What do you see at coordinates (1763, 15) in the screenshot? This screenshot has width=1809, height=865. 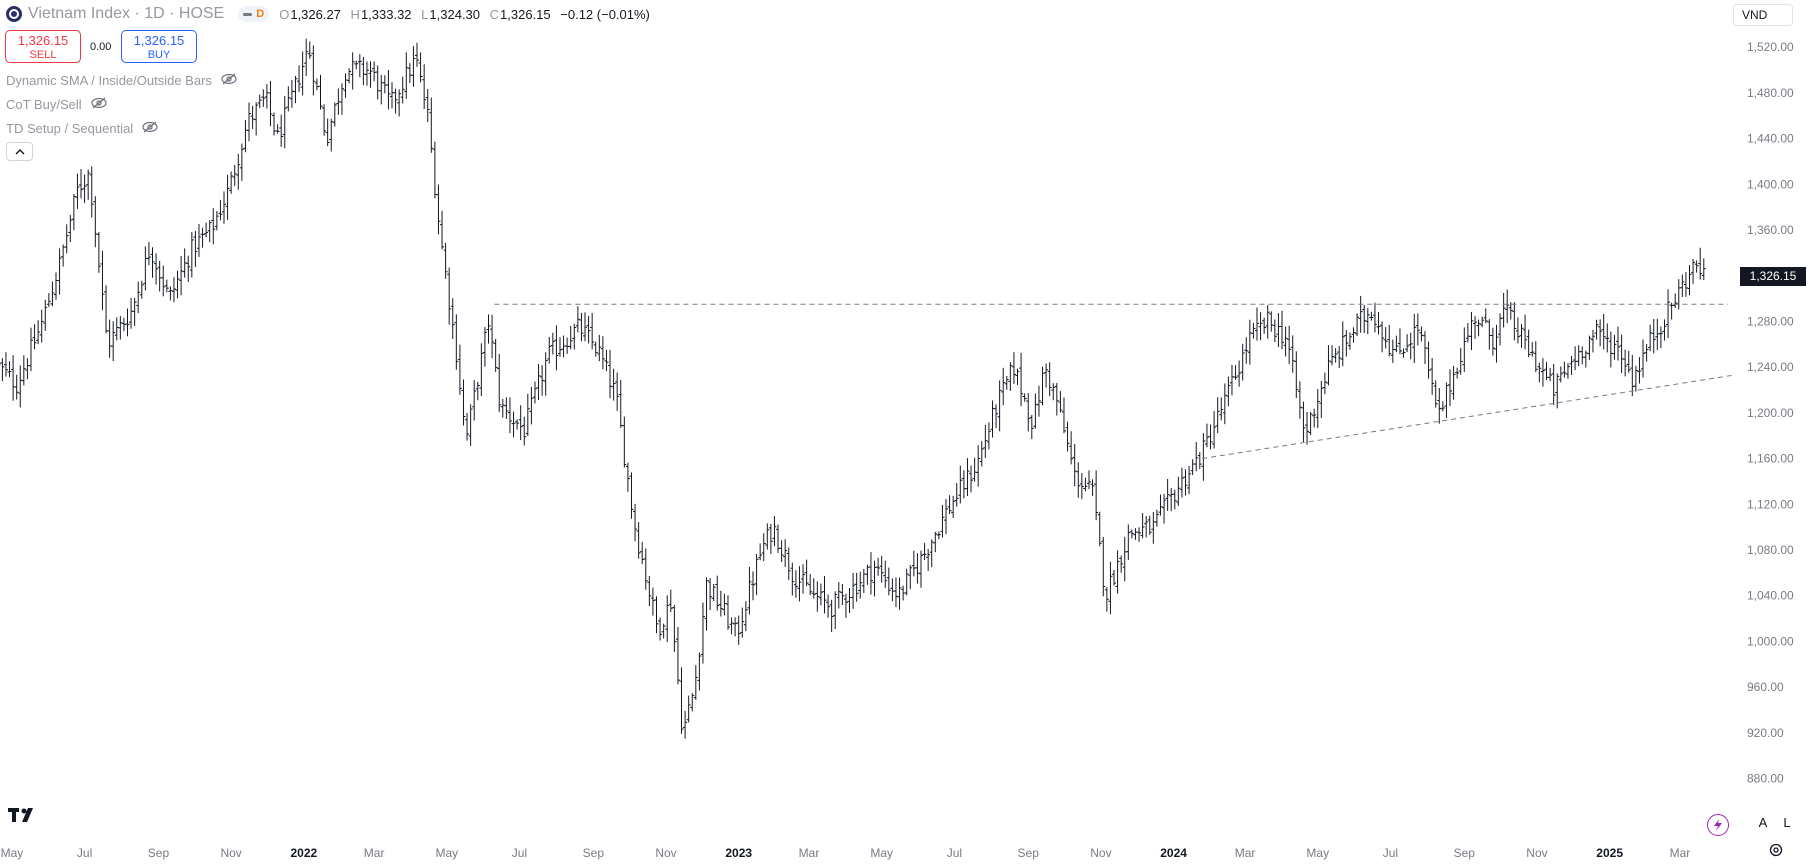 I see `currency-select: VND` at bounding box center [1763, 15].